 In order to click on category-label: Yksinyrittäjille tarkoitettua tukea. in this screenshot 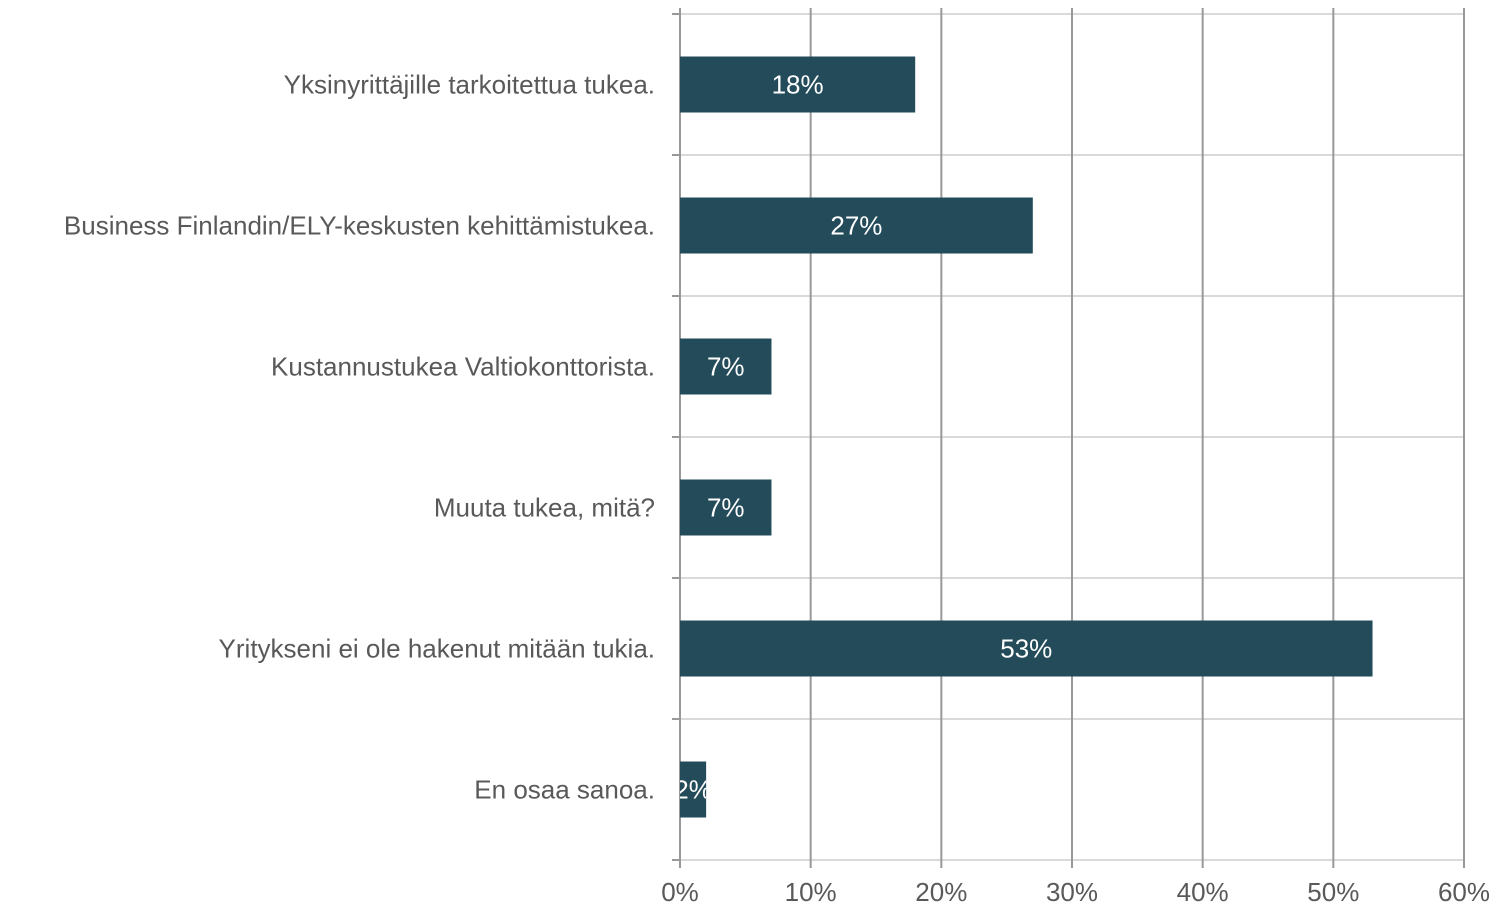, I will do `click(469, 84)`.